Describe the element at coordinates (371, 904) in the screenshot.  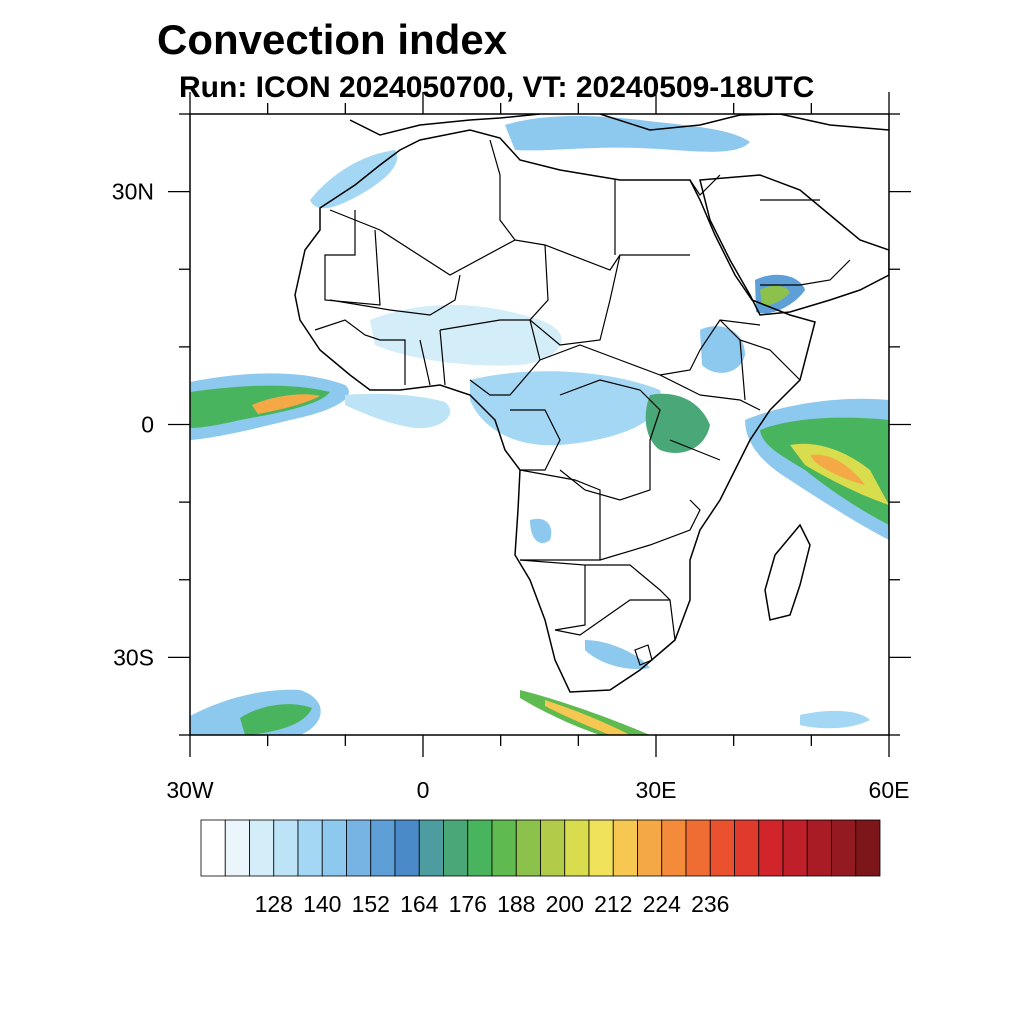
I see `colorbar-label: 152` at that location.